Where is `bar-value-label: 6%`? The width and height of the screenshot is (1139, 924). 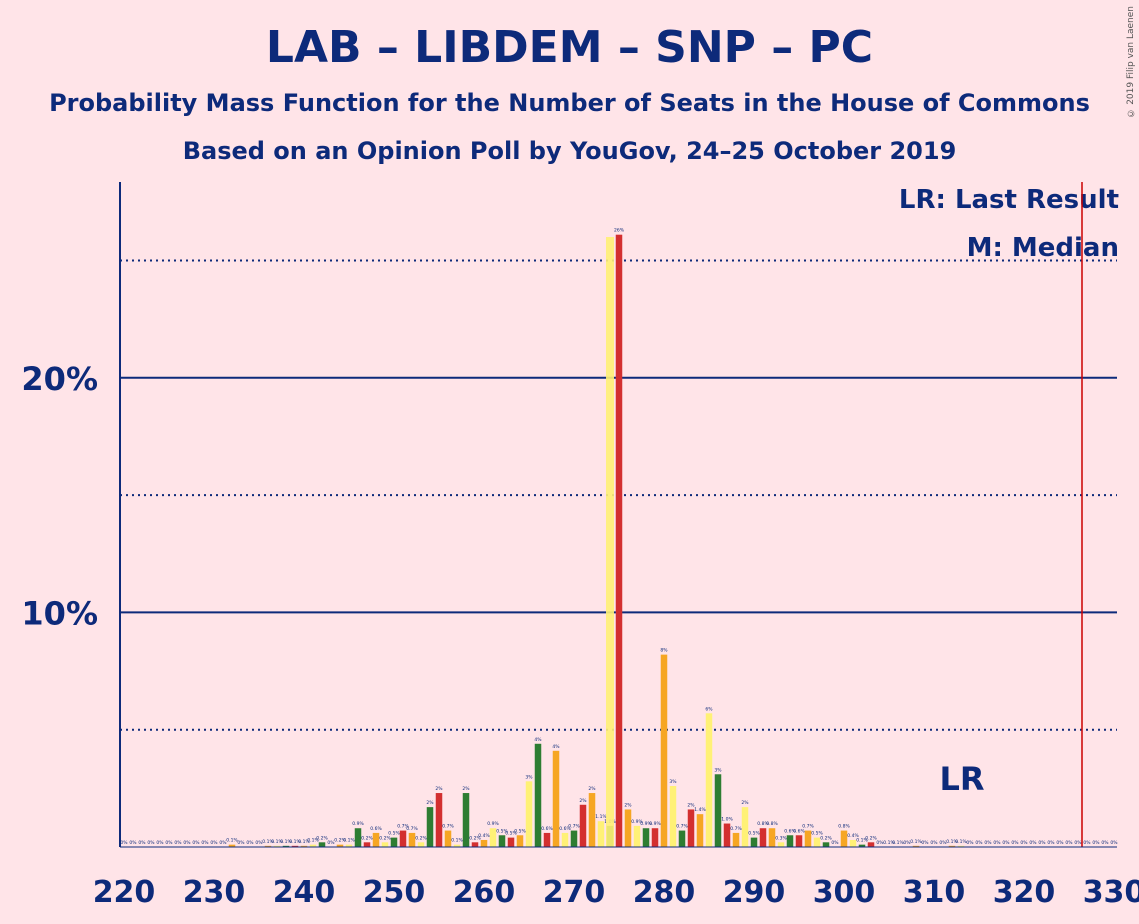 bar-value-label: 6% is located at coordinates (709, 709).